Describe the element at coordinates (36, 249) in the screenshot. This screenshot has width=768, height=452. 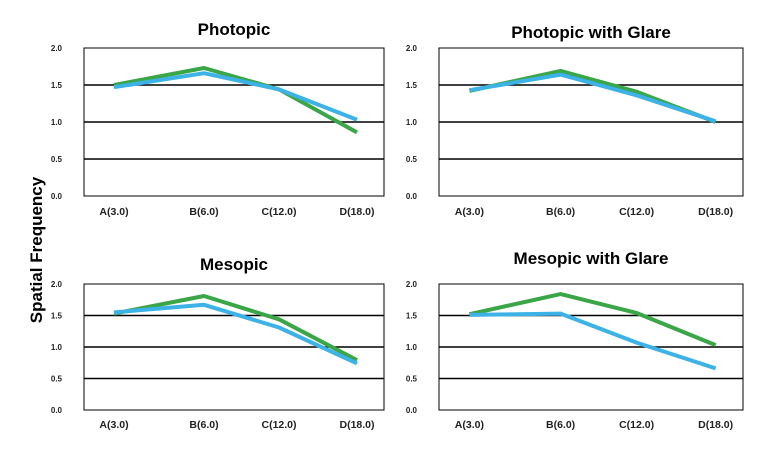
I see `y-axis-label: Spatial Frequency` at that location.